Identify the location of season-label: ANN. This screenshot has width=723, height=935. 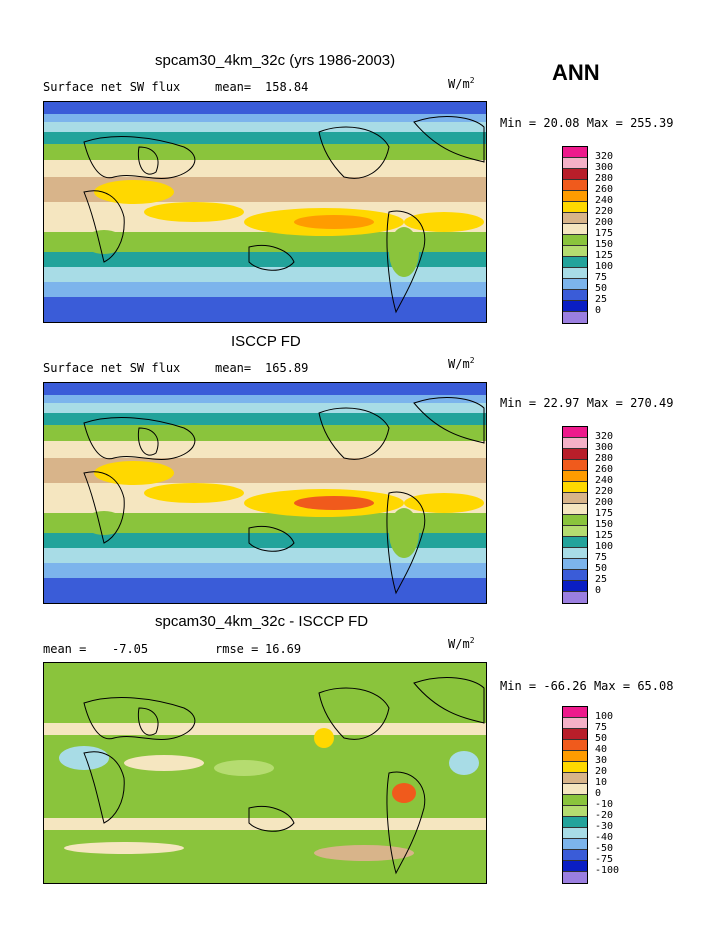
(576, 72).